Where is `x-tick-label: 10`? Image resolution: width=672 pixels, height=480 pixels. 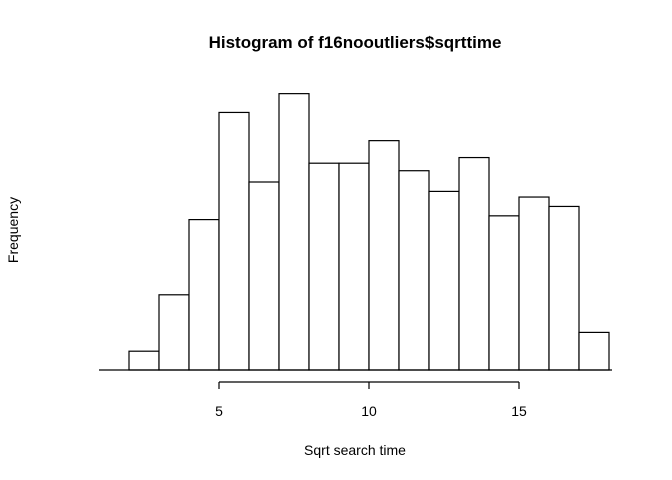
x-tick-label: 10 is located at coordinates (369, 411).